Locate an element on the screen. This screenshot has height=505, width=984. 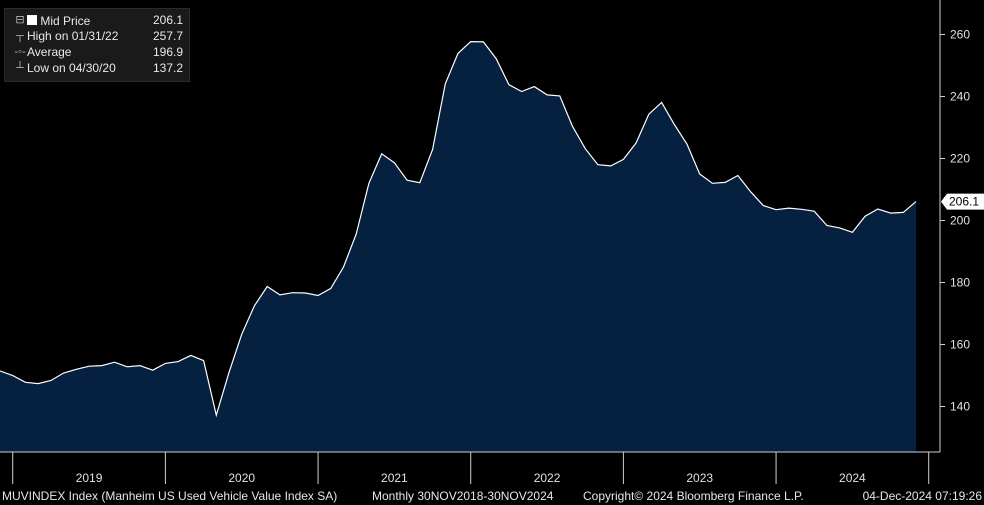
last-value-label: 206.1 is located at coordinates (964, 202).